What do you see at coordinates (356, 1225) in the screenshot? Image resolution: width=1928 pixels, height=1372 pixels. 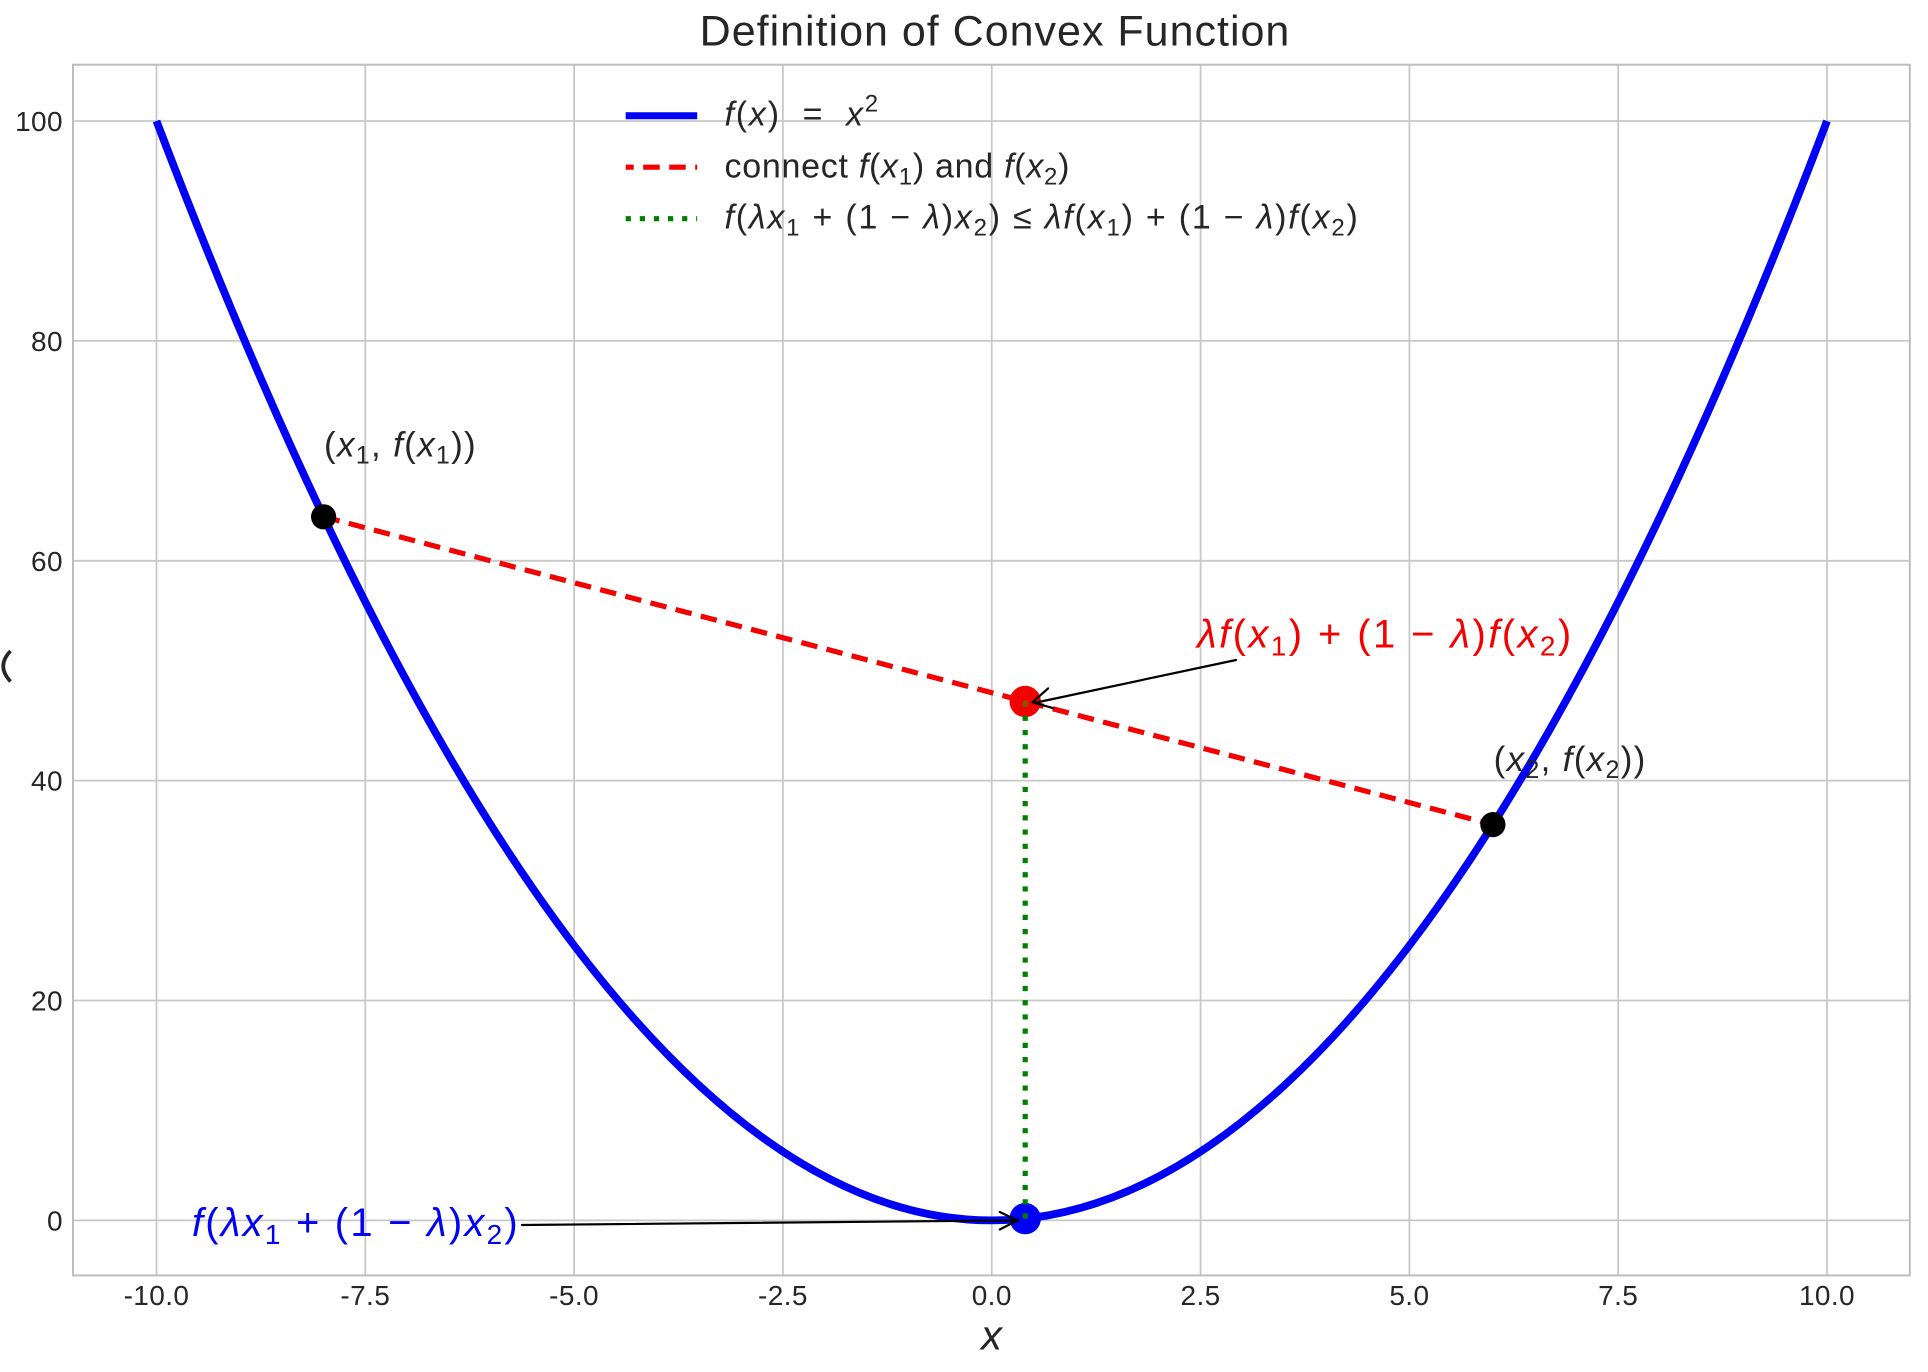 I see `svg-text: f(λx1 + (1 − λ)x2)` at bounding box center [356, 1225].